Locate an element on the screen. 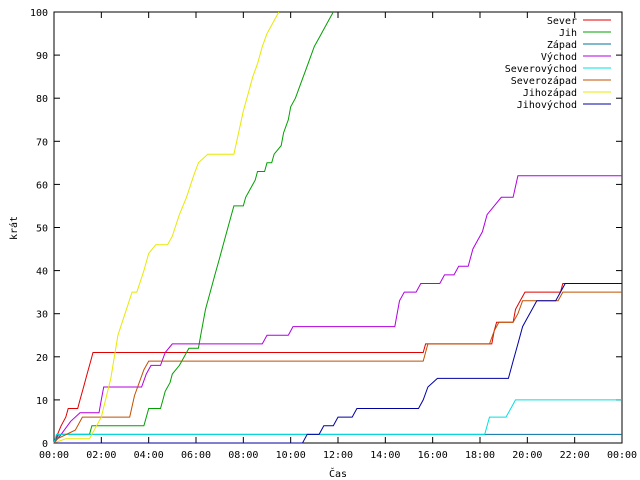 The height and width of the screenshot is (480, 640). x-tick-label: 20:00 is located at coordinates (527, 455).